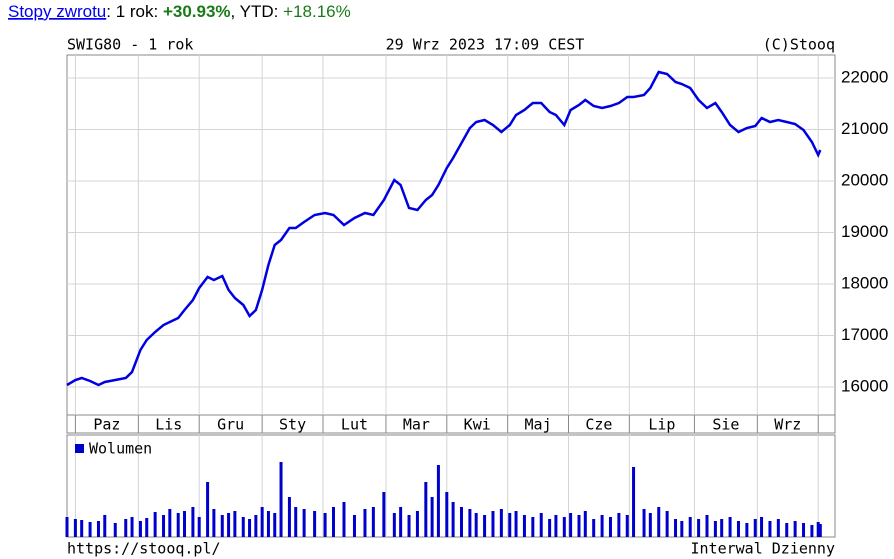 Image resolution: width=894 pixels, height=559 pixels. Describe the element at coordinates (292, 425) in the screenshot. I see `x-tick-label: Sty` at that location.